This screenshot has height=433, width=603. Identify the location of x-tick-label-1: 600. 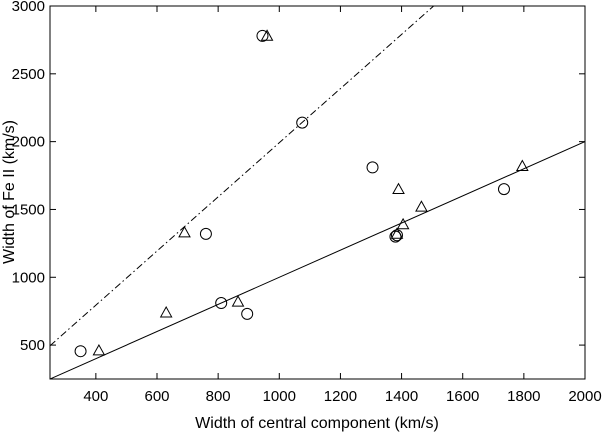
(156, 396).